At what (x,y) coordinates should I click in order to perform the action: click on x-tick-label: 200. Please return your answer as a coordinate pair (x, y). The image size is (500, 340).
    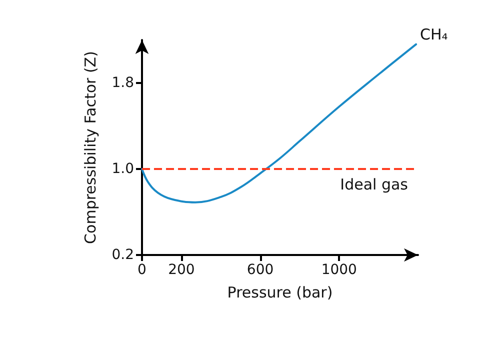
    Looking at the image, I should click on (181, 270).